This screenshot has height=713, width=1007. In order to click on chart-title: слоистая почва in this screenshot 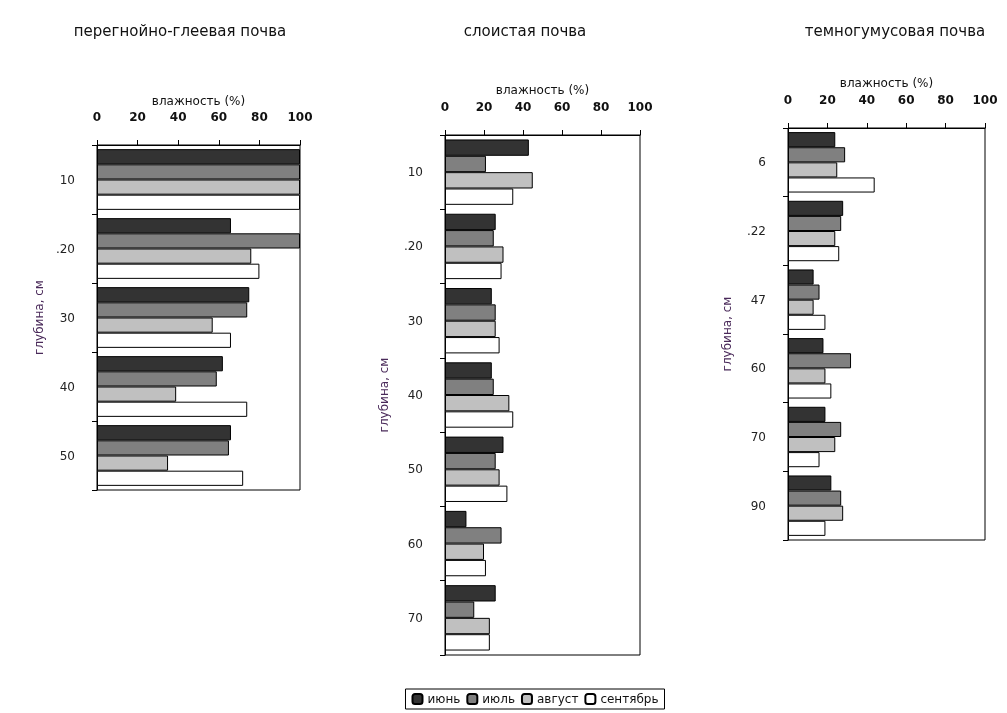, I will do `click(525, 30)`.